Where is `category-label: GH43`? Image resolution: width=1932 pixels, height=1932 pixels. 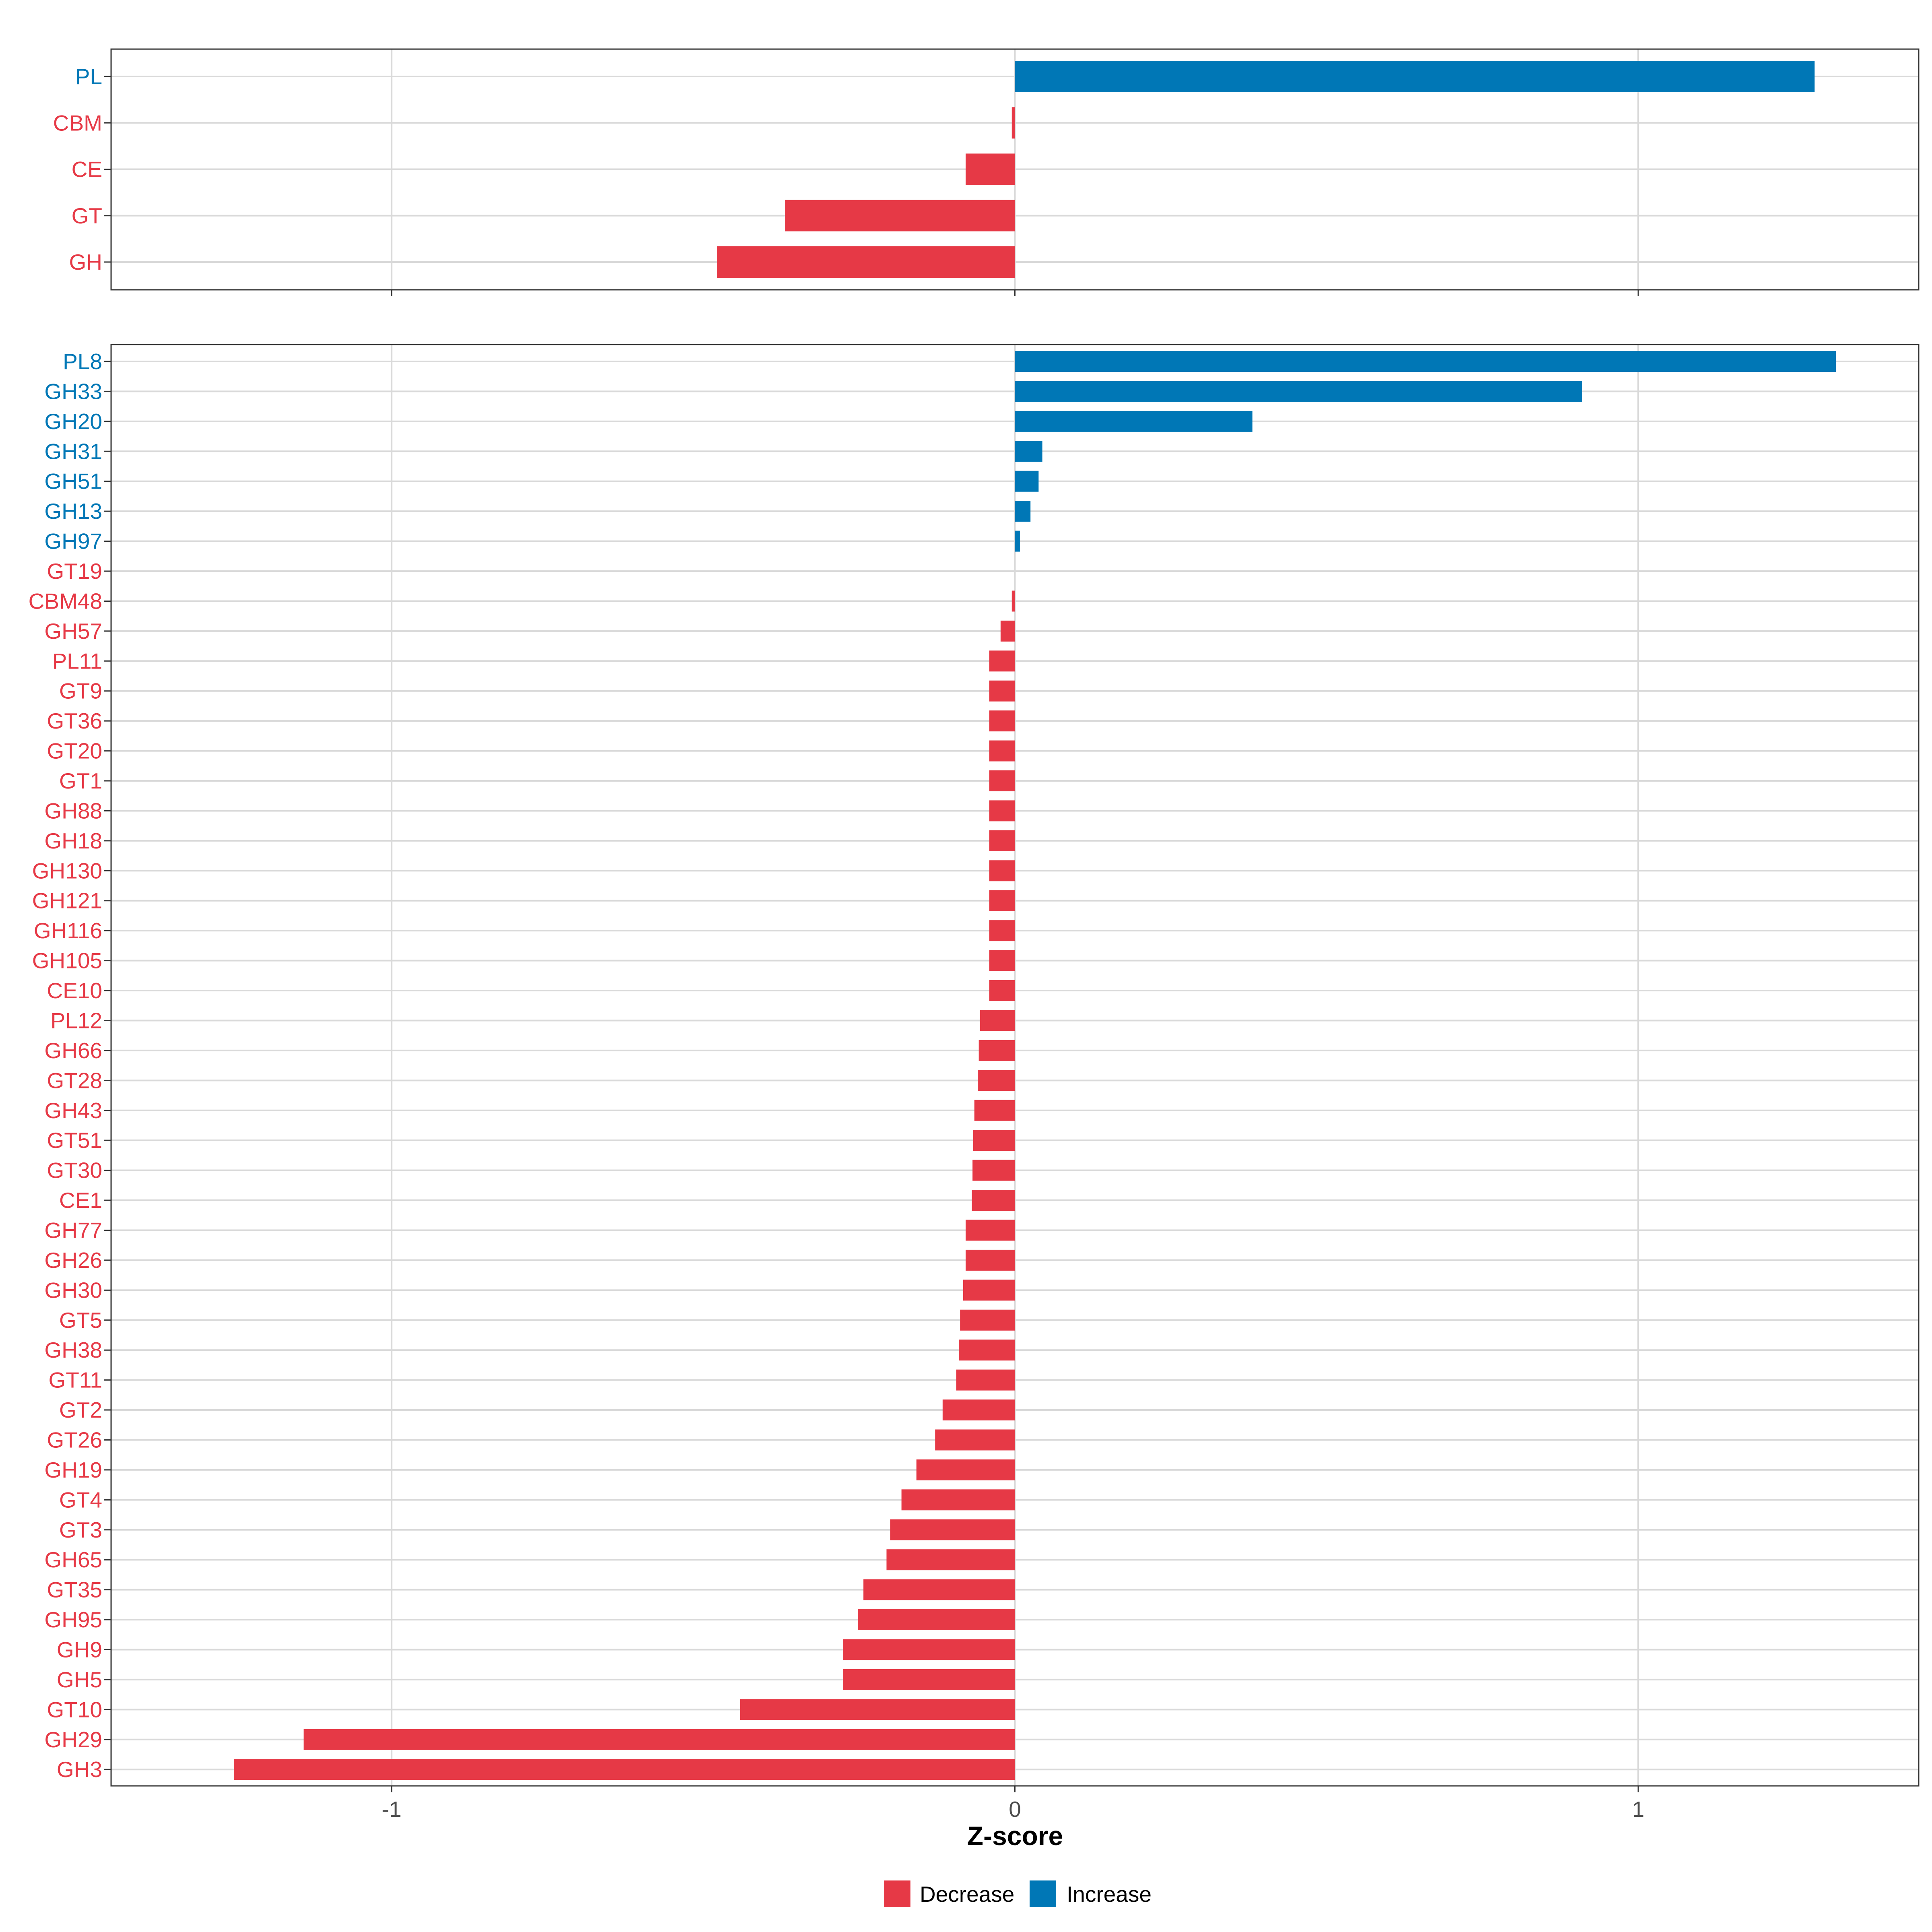
category-label: GH43 is located at coordinates (73, 1110).